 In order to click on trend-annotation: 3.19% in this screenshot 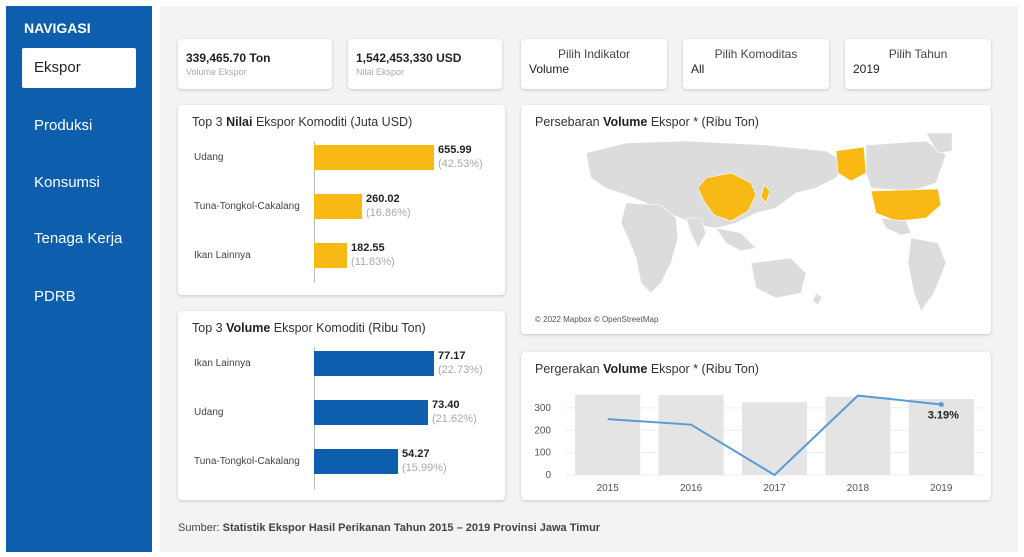, I will do `click(943, 416)`.